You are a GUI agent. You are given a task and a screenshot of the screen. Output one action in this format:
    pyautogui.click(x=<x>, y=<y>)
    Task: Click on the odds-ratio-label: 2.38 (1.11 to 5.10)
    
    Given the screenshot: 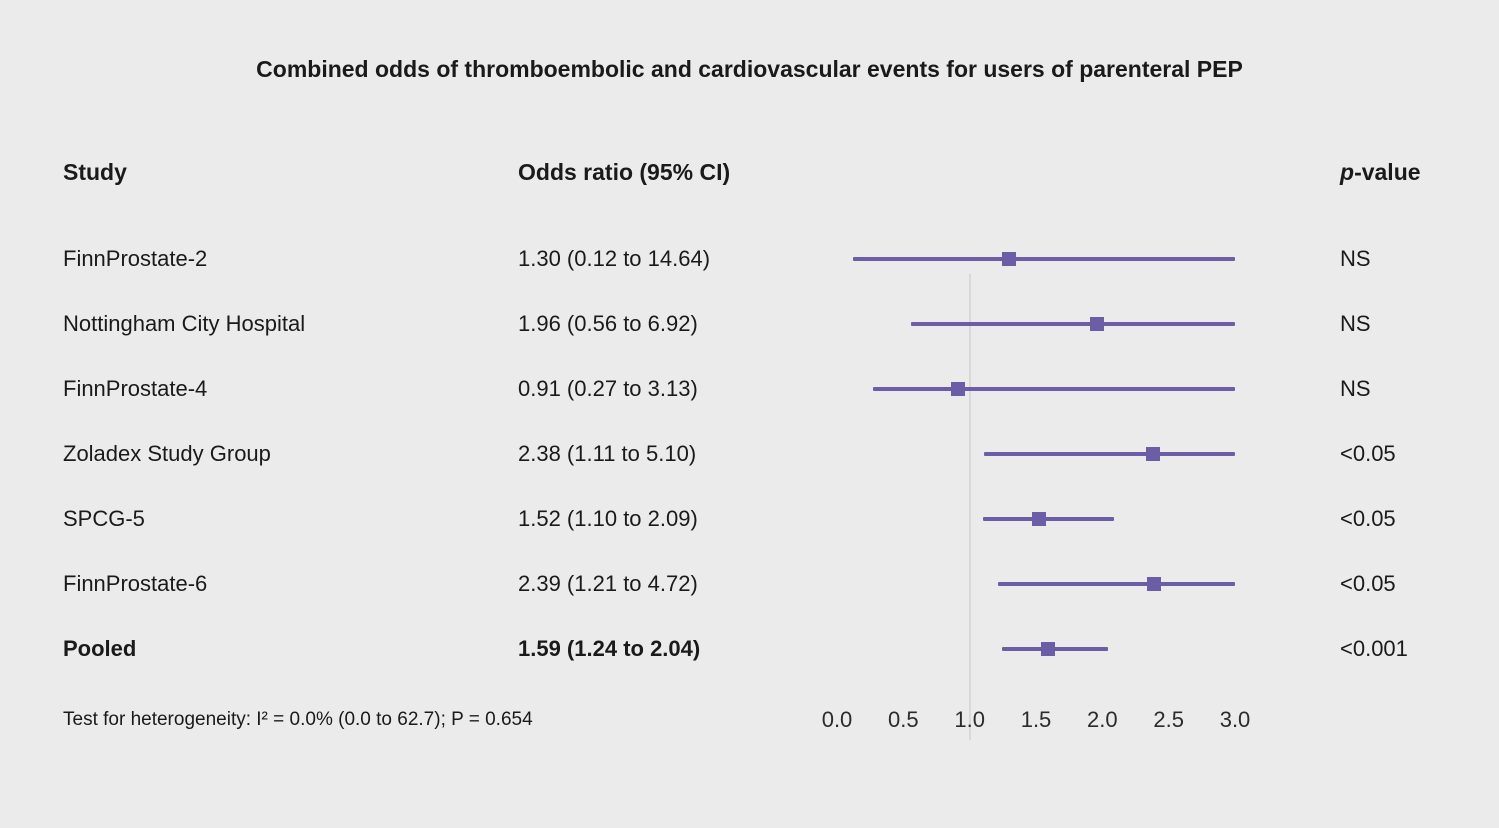 What is the action you would take?
    pyautogui.click(x=607, y=453)
    